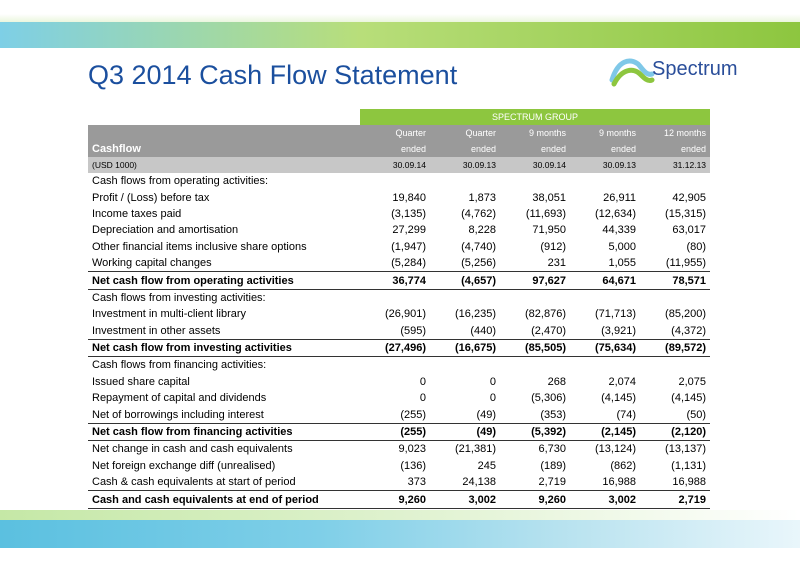 This screenshot has height=566, width=800. Describe the element at coordinates (696, 246) in the screenshot. I see `row-value: (80)` at that location.